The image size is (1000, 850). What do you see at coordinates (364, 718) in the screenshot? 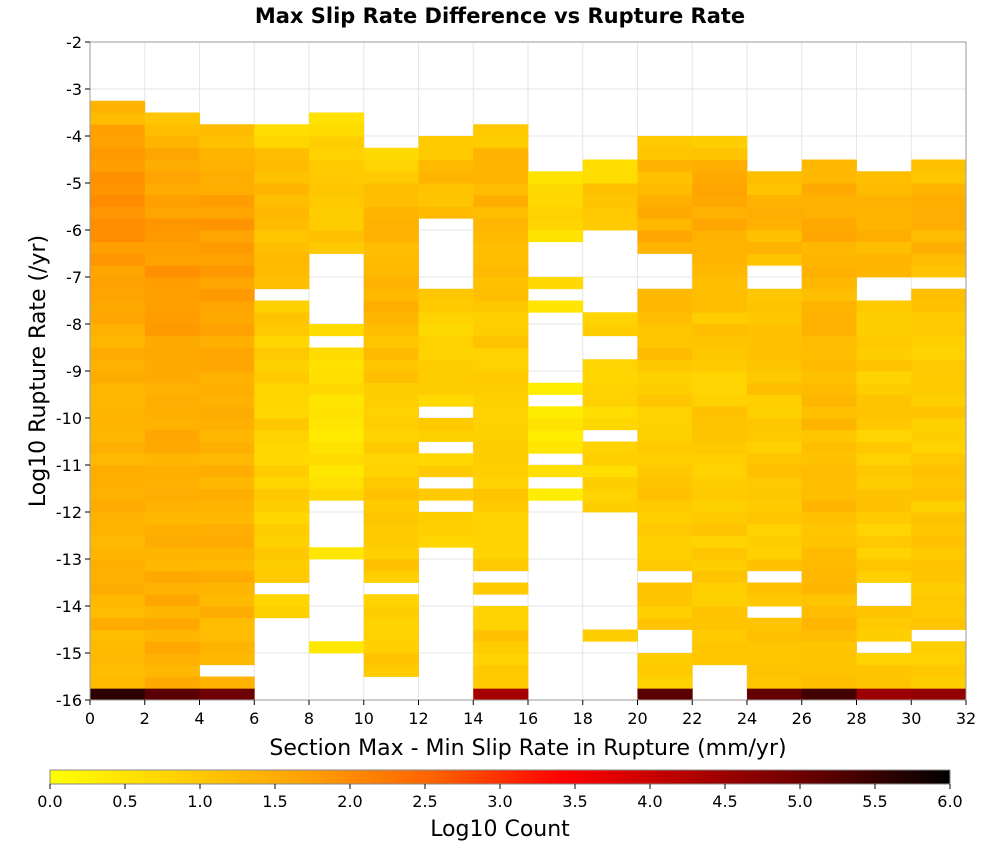
I see `x-tick-label: 10` at bounding box center [364, 718].